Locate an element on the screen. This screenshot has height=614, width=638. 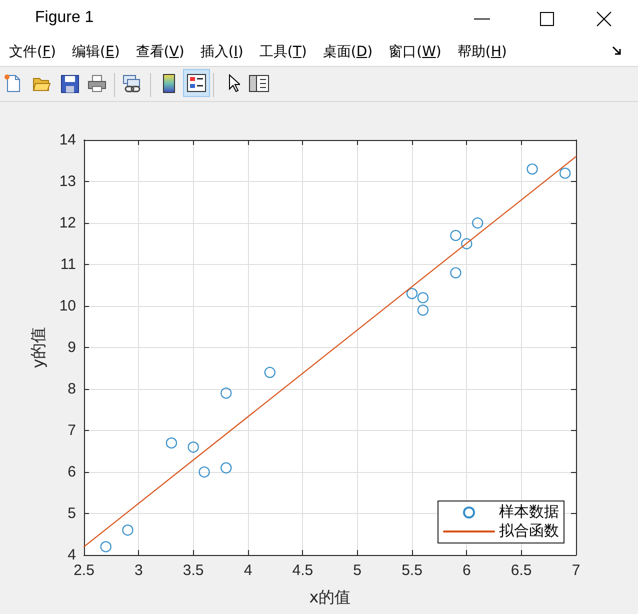
text: 窗口(W) is located at coordinates (415, 52).